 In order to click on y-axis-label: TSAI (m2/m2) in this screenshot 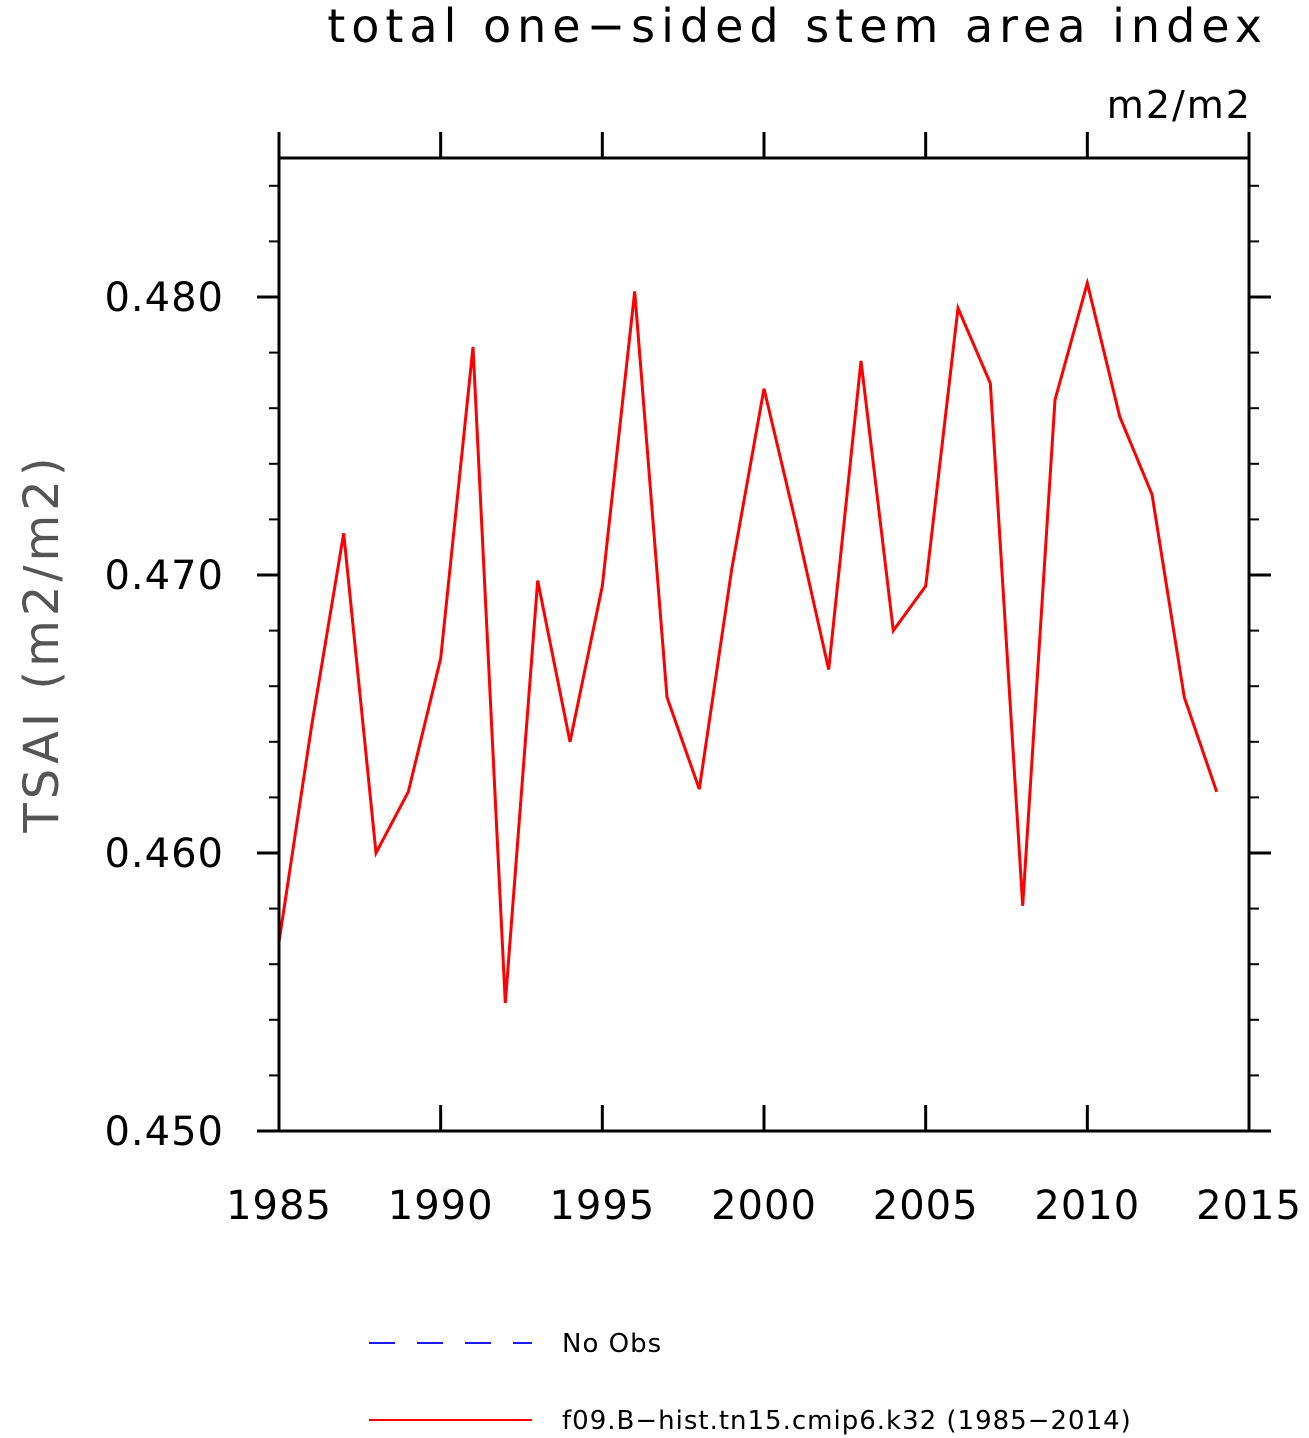, I will do `click(42, 643)`.